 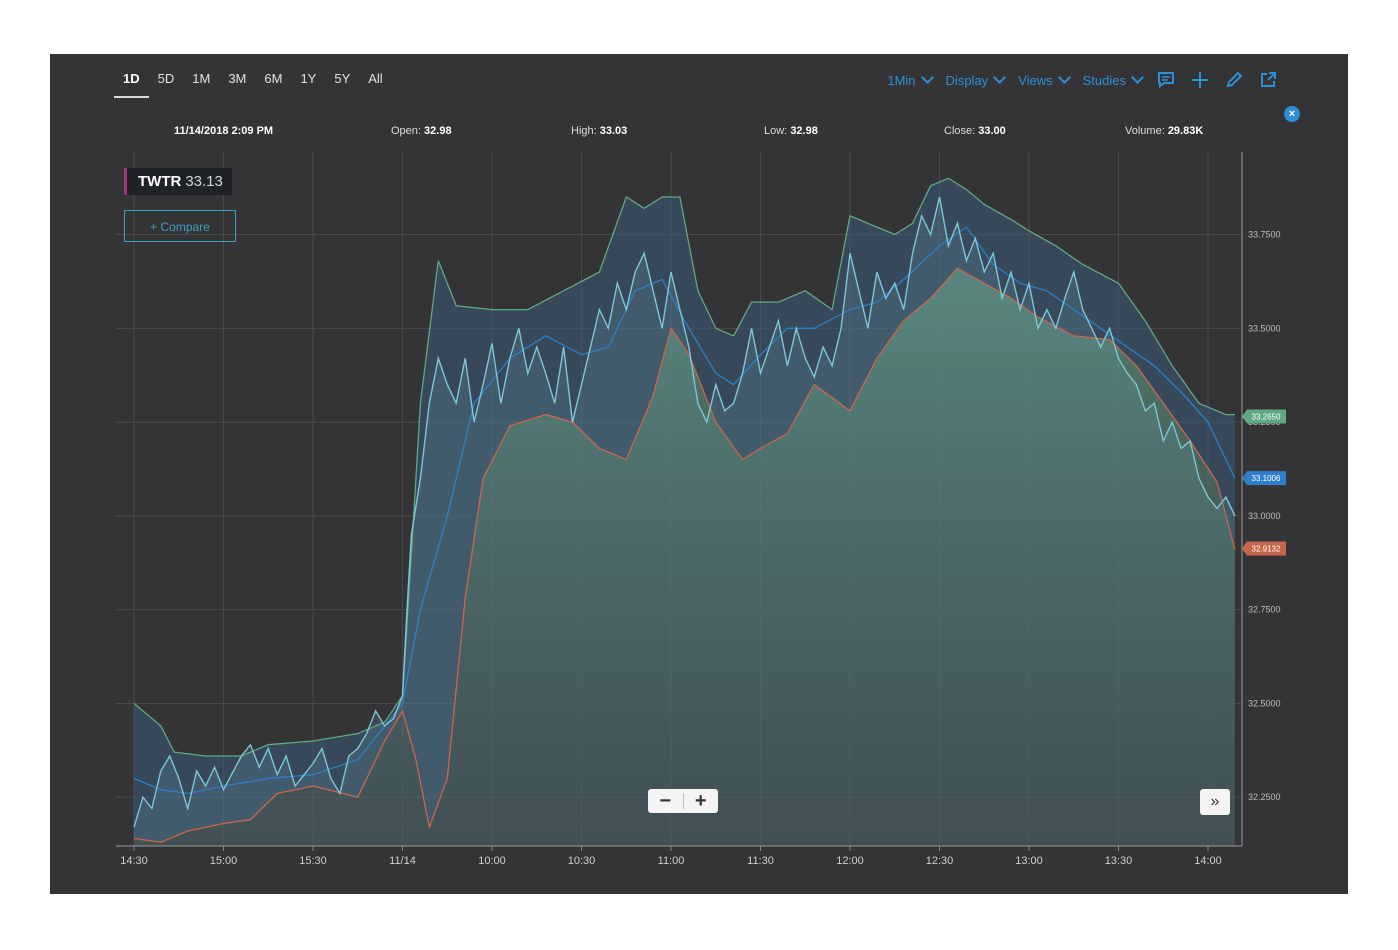 What do you see at coordinates (375, 78) in the screenshot?
I see `range-all: All` at bounding box center [375, 78].